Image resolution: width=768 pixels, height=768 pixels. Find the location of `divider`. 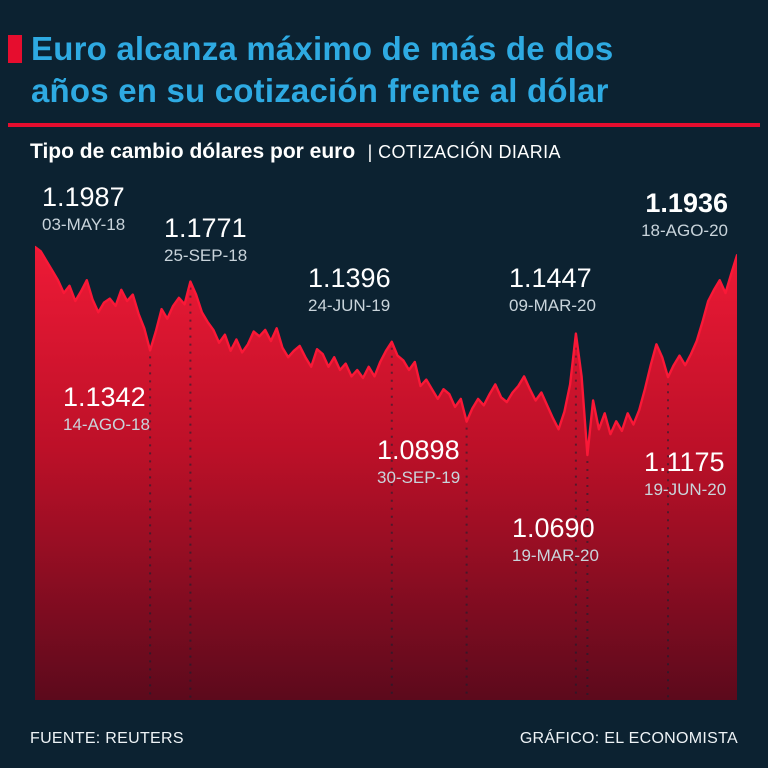

divider is located at coordinates (384, 125).